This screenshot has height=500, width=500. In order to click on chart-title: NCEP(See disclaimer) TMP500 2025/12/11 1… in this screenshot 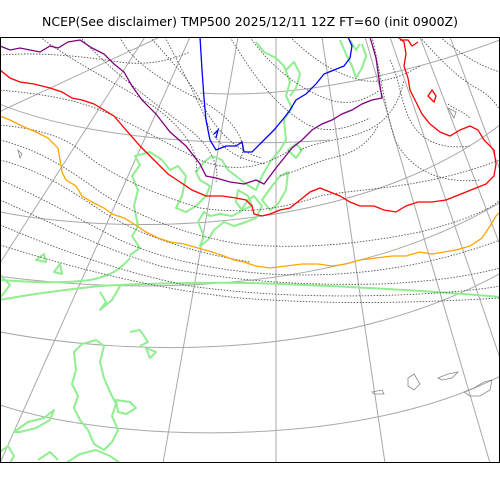, I will do `click(249, 21)`.